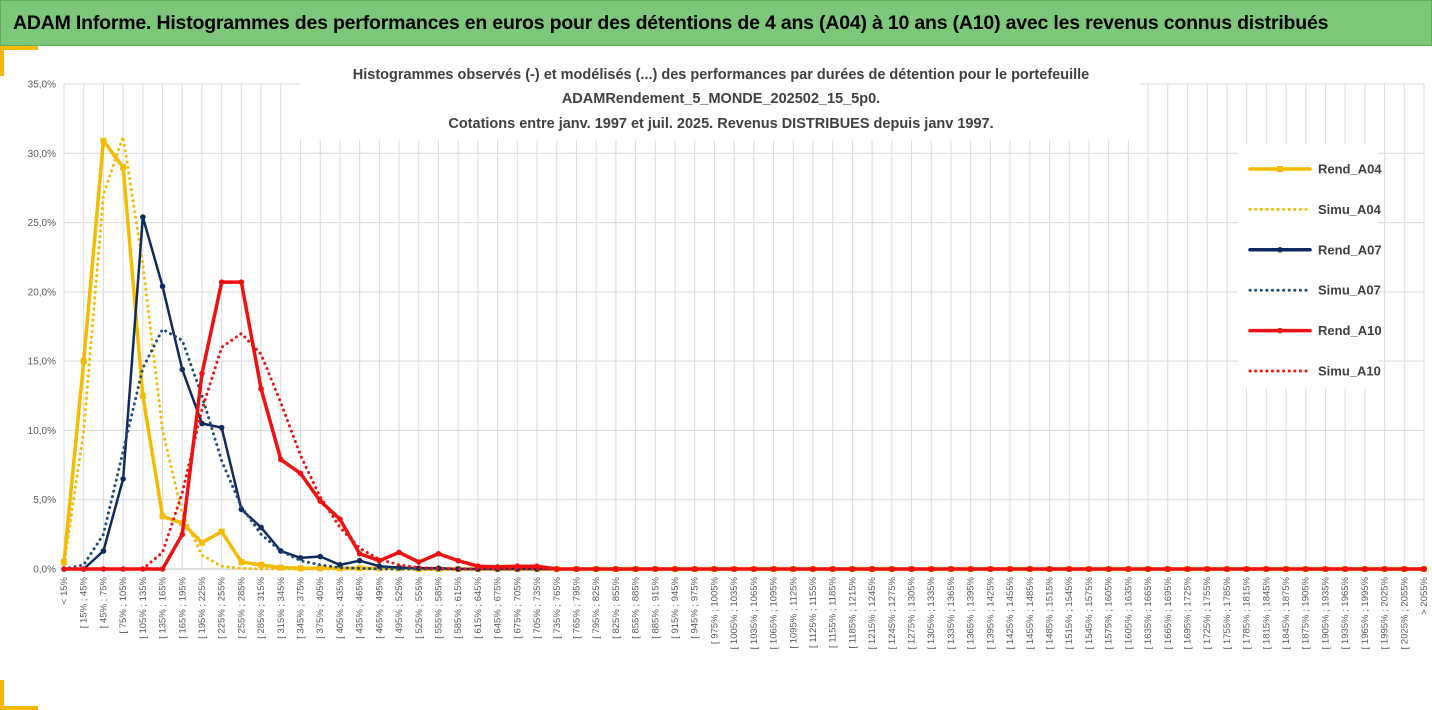 The width and height of the screenshot is (1432, 710). I want to click on chart-title-background, so click(720, 99).